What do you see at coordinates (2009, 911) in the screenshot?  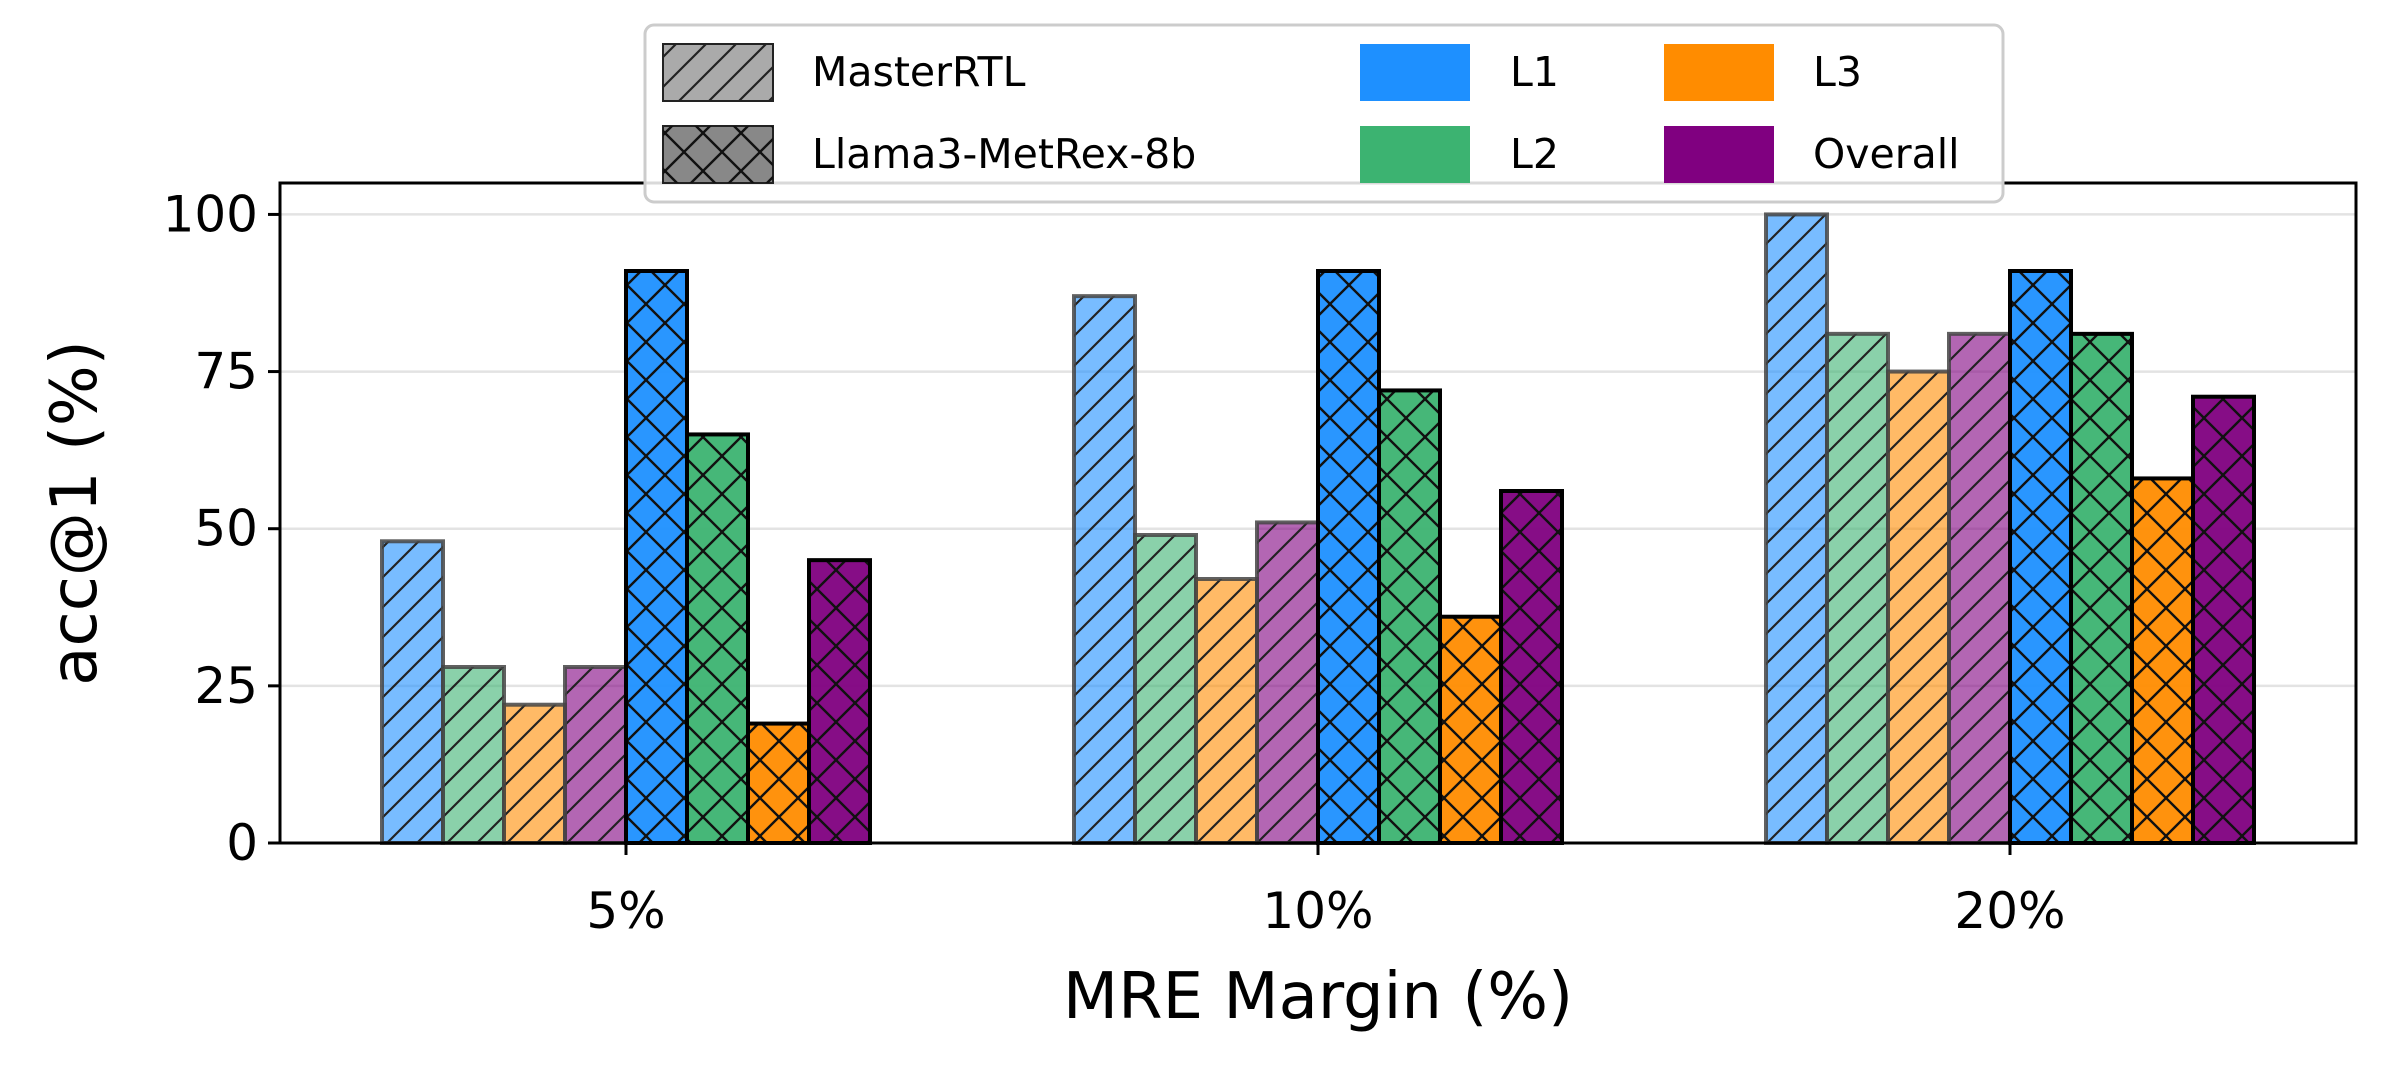 I see `x-tick-label: 20%` at bounding box center [2009, 911].